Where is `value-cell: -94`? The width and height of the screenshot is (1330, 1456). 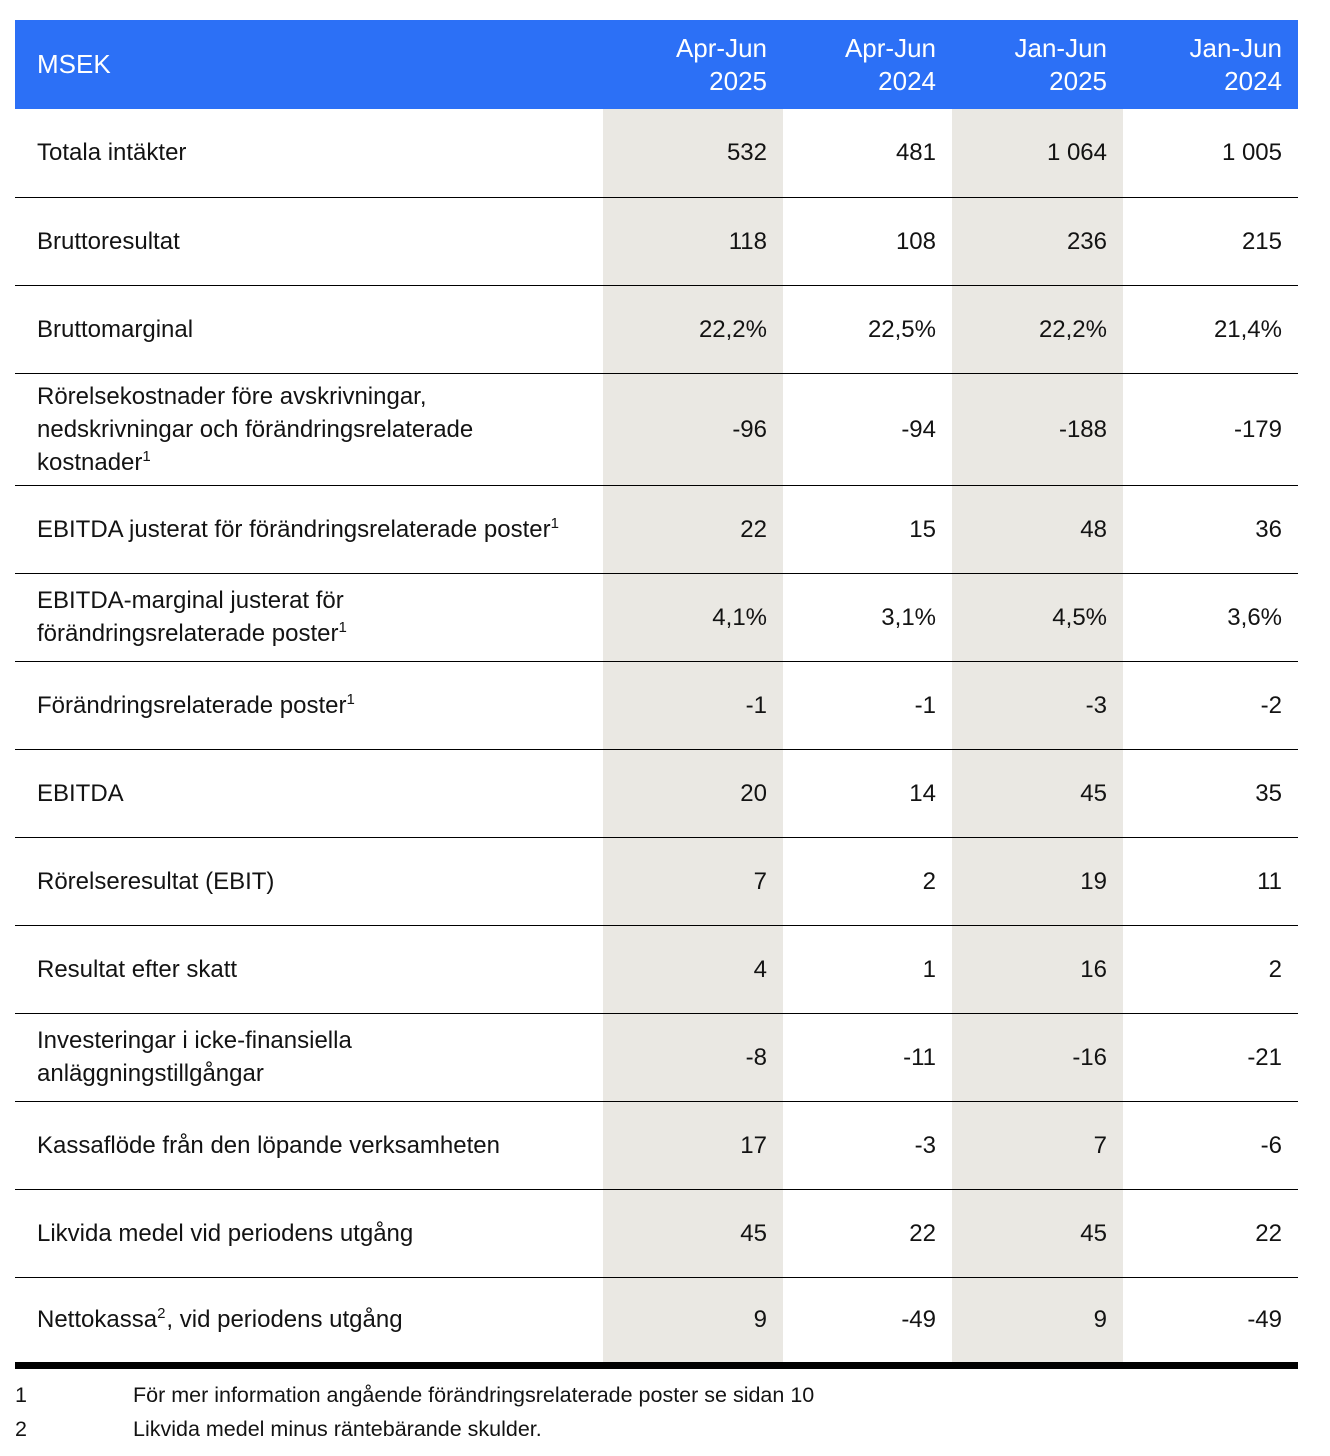 value-cell: -94 is located at coordinates (867, 428).